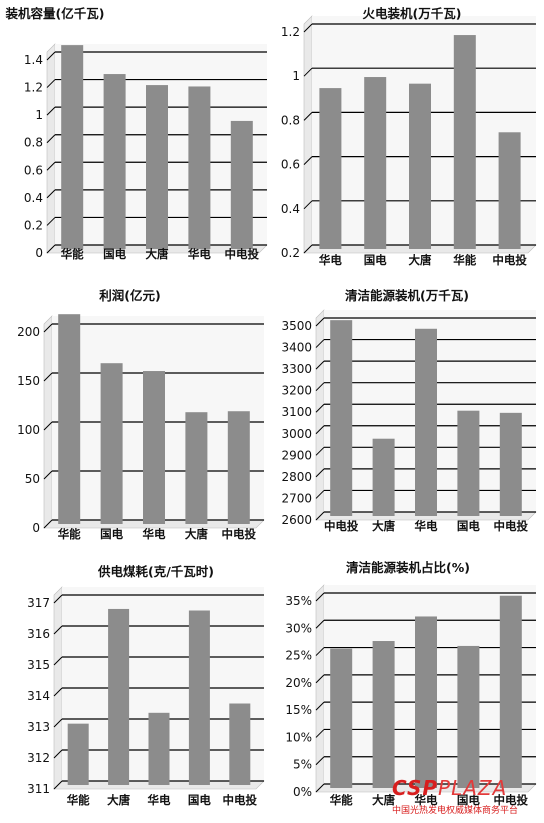 The height and width of the screenshot is (823, 544). What do you see at coordinates (38, 665) in the screenshot?
I see `y-tick-label: 315` at bounding box center [38, 665].